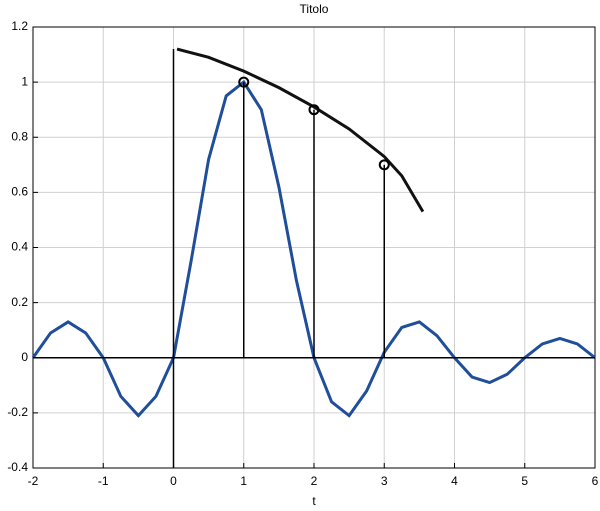 The width and height of the screenshot is (600, 511). Describe the element at coordinates (19, 247) in the screenshot. I see `y-tick-label: 0.4` at that location.